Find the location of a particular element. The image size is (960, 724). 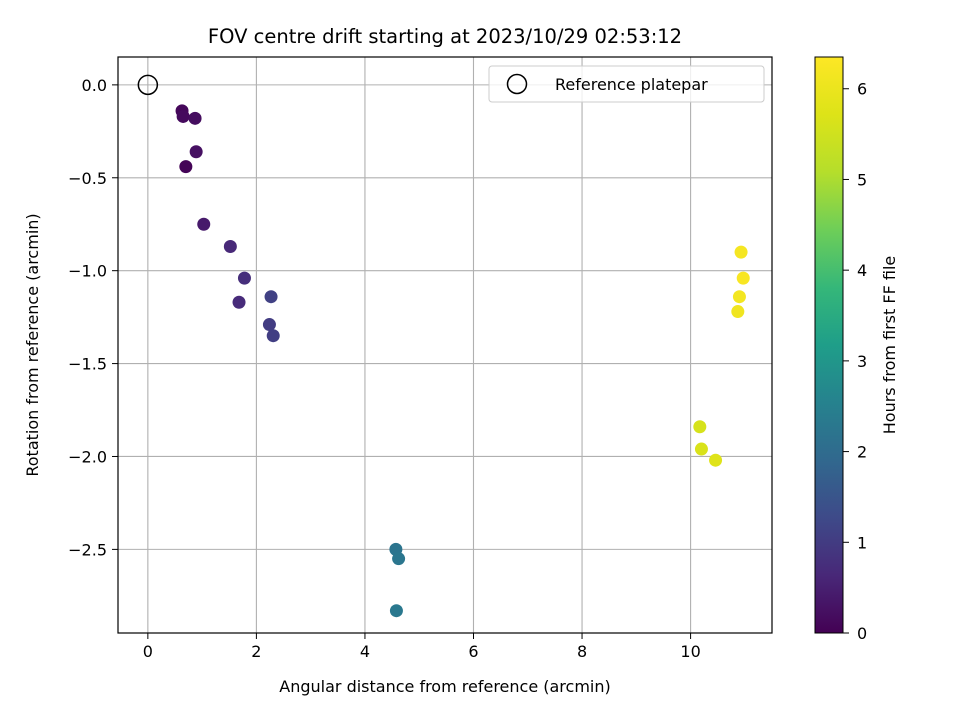

reference-platepar-point is located at coordinates (148, 85).